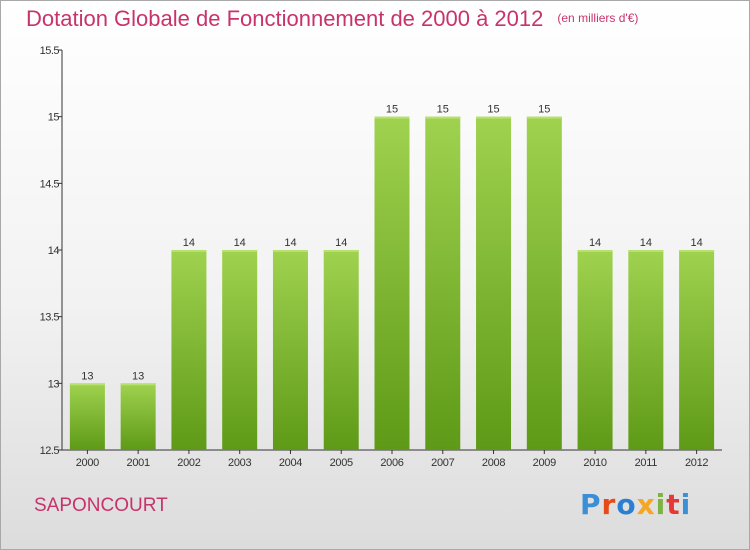 This screenshot has width=750, height=550. What do you see at coordinates (189, 243) in the screenshot?
I see `data-label-2002: 14` at bounding box center [189, 243].